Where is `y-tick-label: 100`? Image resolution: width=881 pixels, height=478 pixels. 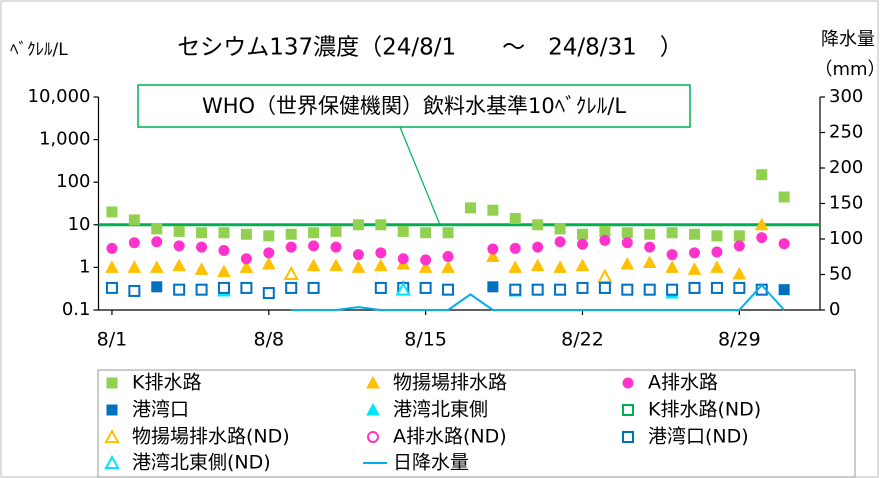 y-tick-label: 100 is located at coordinates (73, 181).